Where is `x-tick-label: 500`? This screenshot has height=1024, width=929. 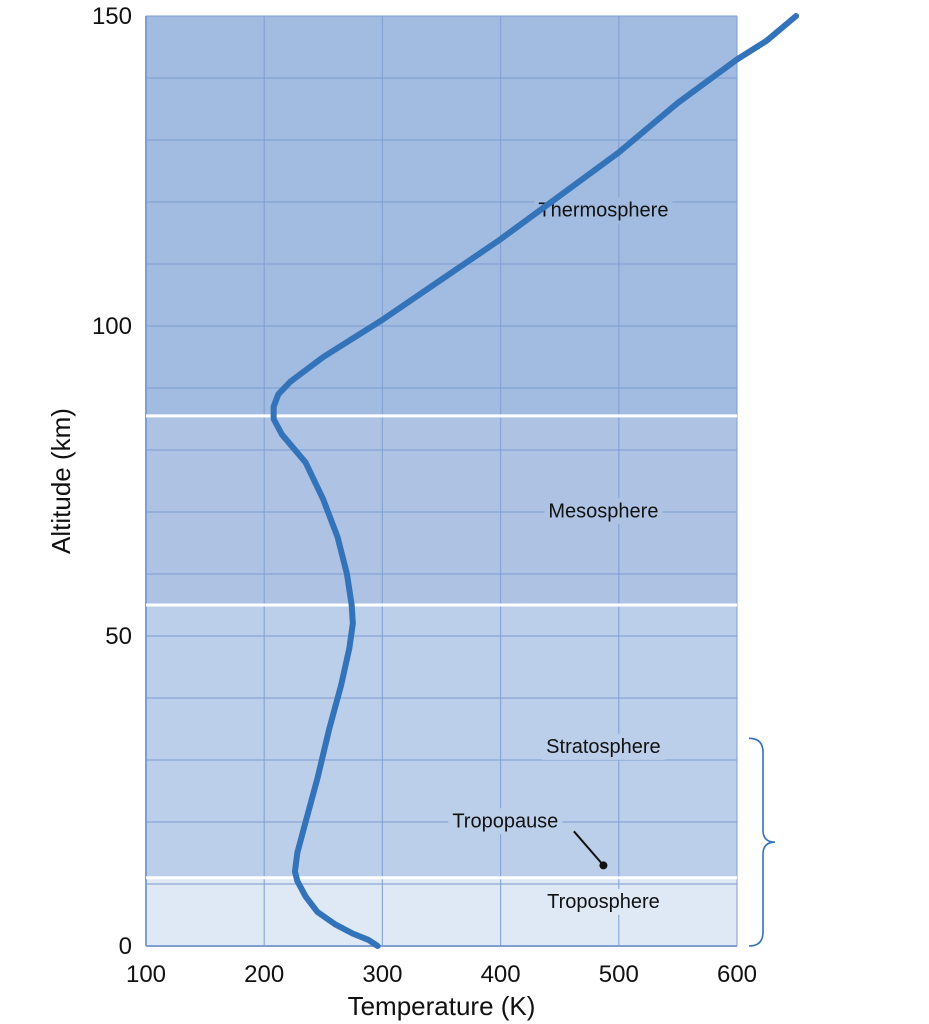 x-tick-label: 500 is located at coordinates (619, 974).